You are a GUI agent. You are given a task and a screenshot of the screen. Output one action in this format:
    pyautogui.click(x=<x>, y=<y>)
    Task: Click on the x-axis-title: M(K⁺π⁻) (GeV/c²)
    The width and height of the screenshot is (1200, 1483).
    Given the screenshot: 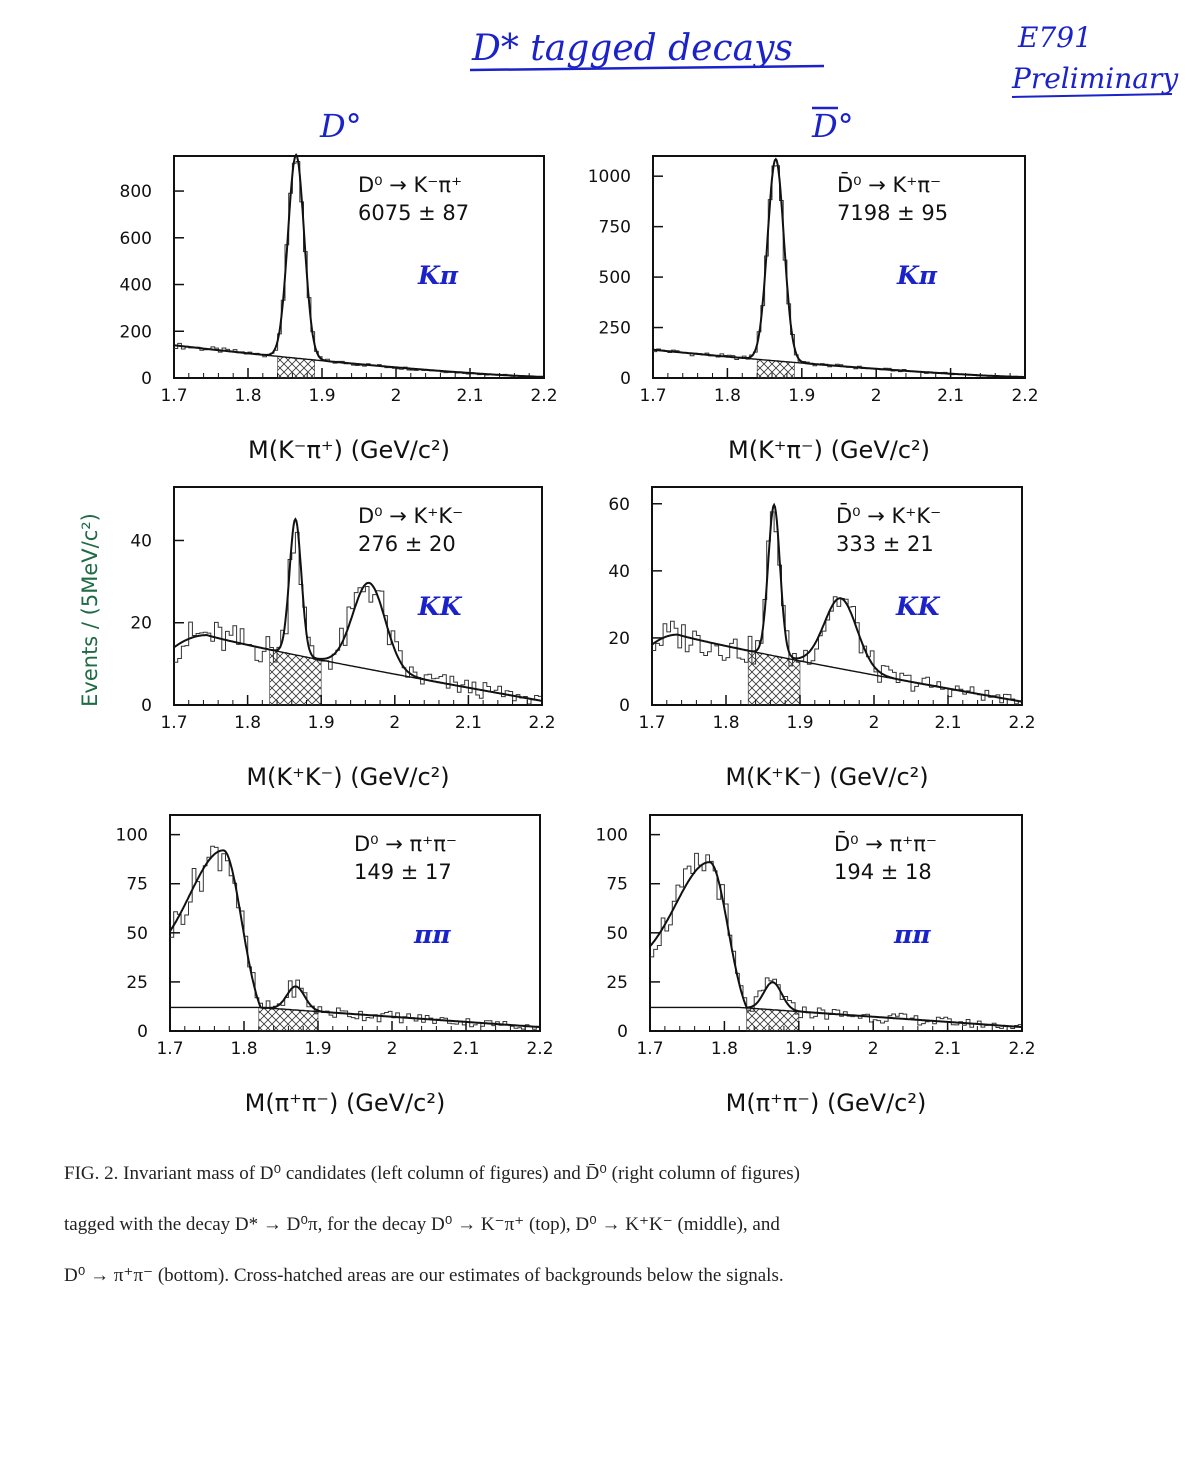 What is the action you would take?
    pyautogui.click(x=829, y=450)
    